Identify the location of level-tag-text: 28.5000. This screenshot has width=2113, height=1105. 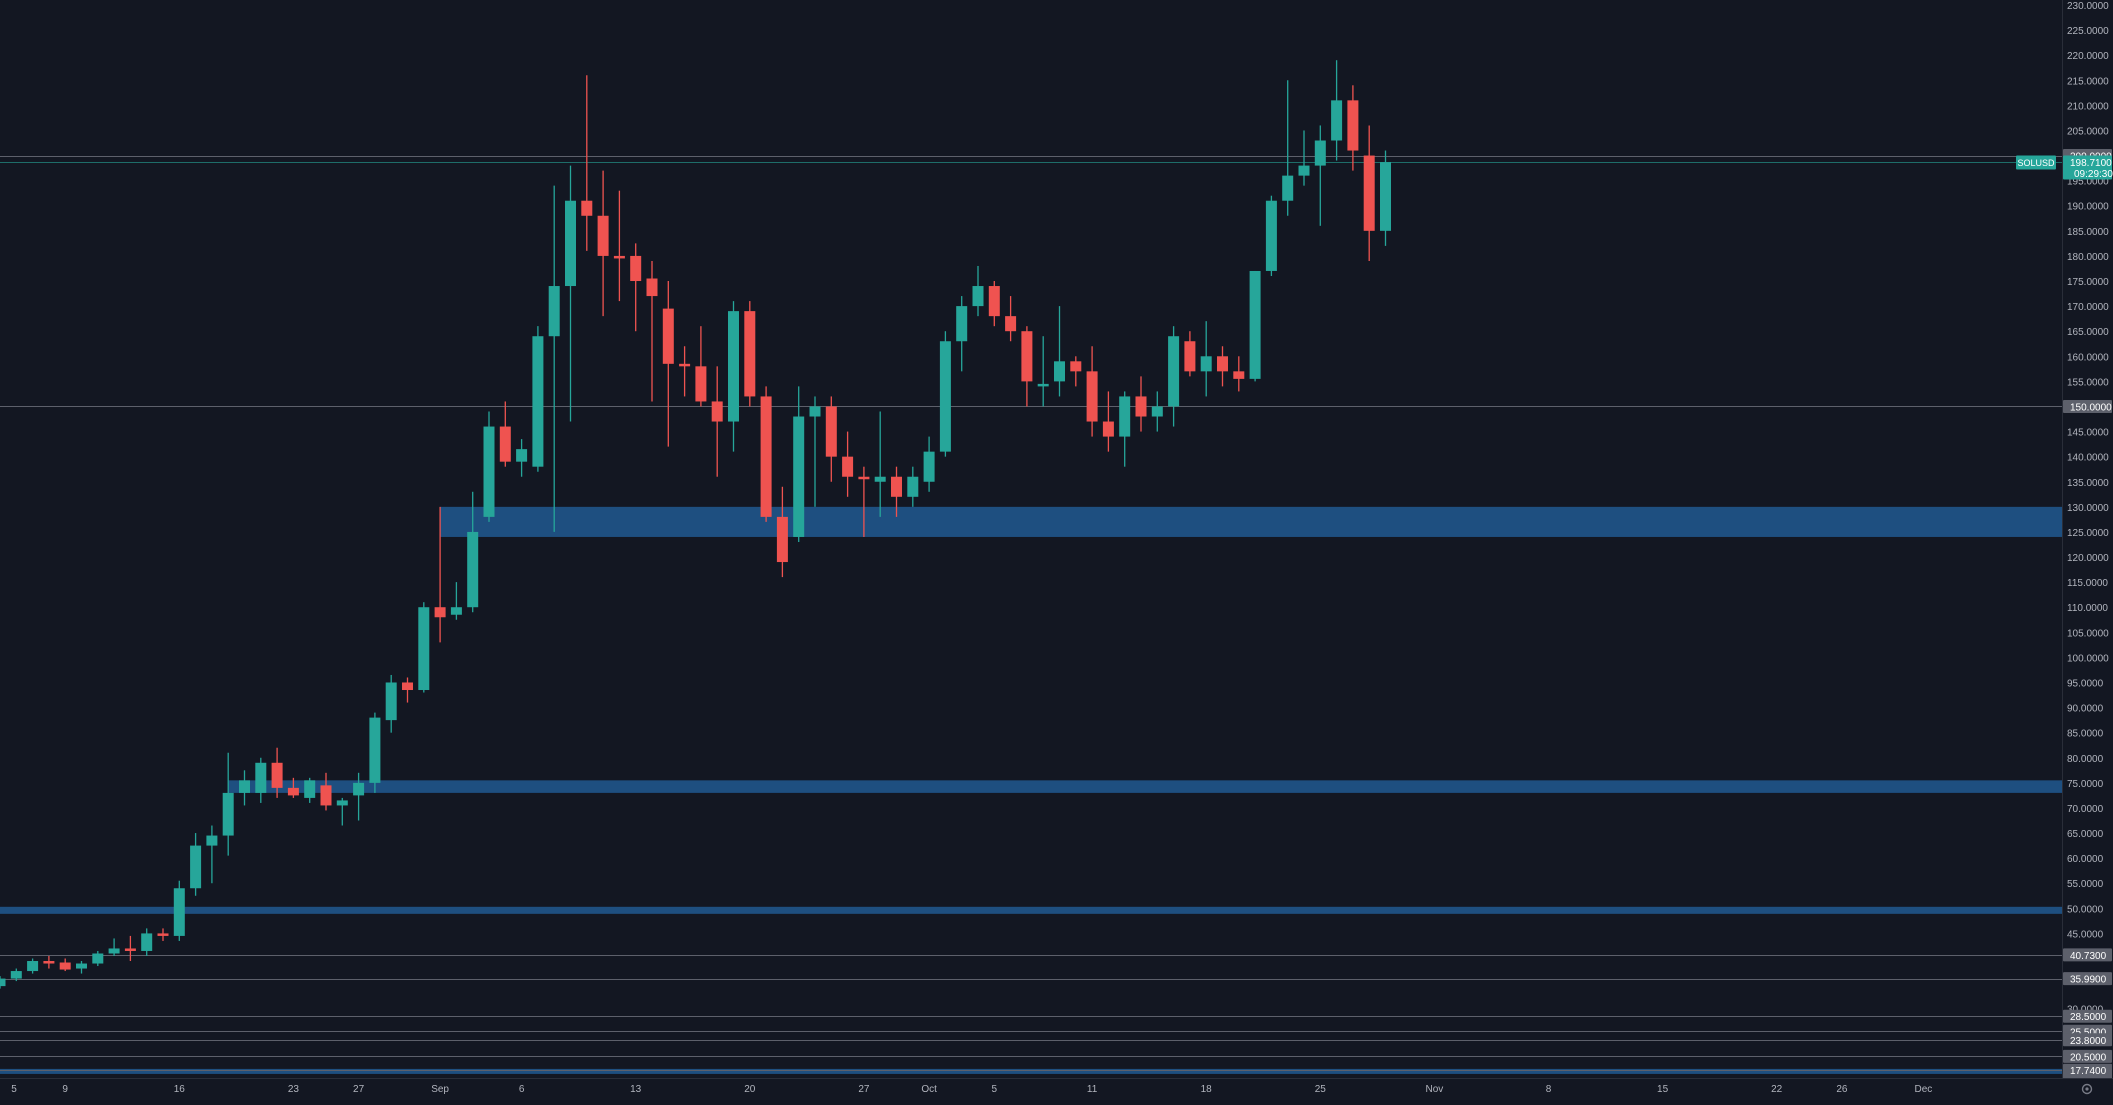
(2088, 1017).